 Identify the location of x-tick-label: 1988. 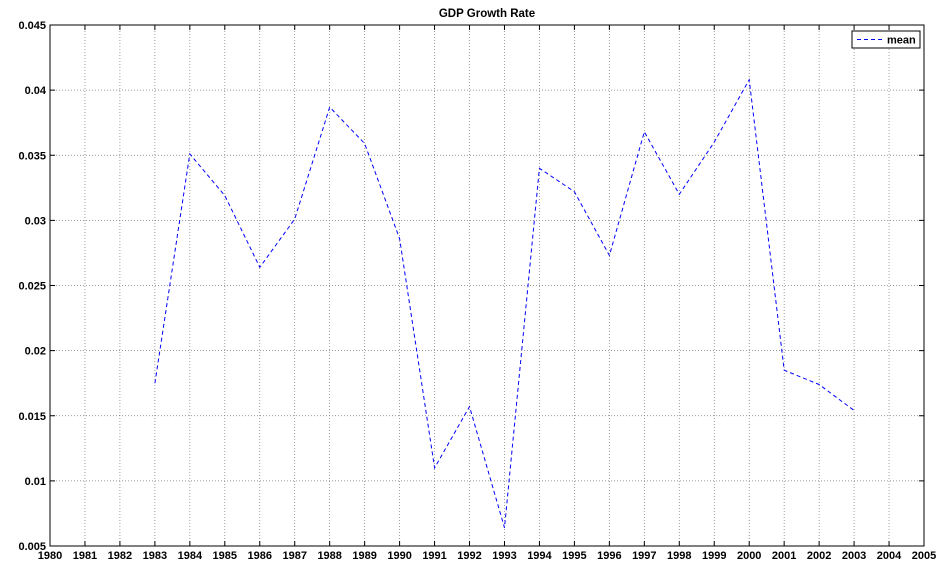
(329, 556).